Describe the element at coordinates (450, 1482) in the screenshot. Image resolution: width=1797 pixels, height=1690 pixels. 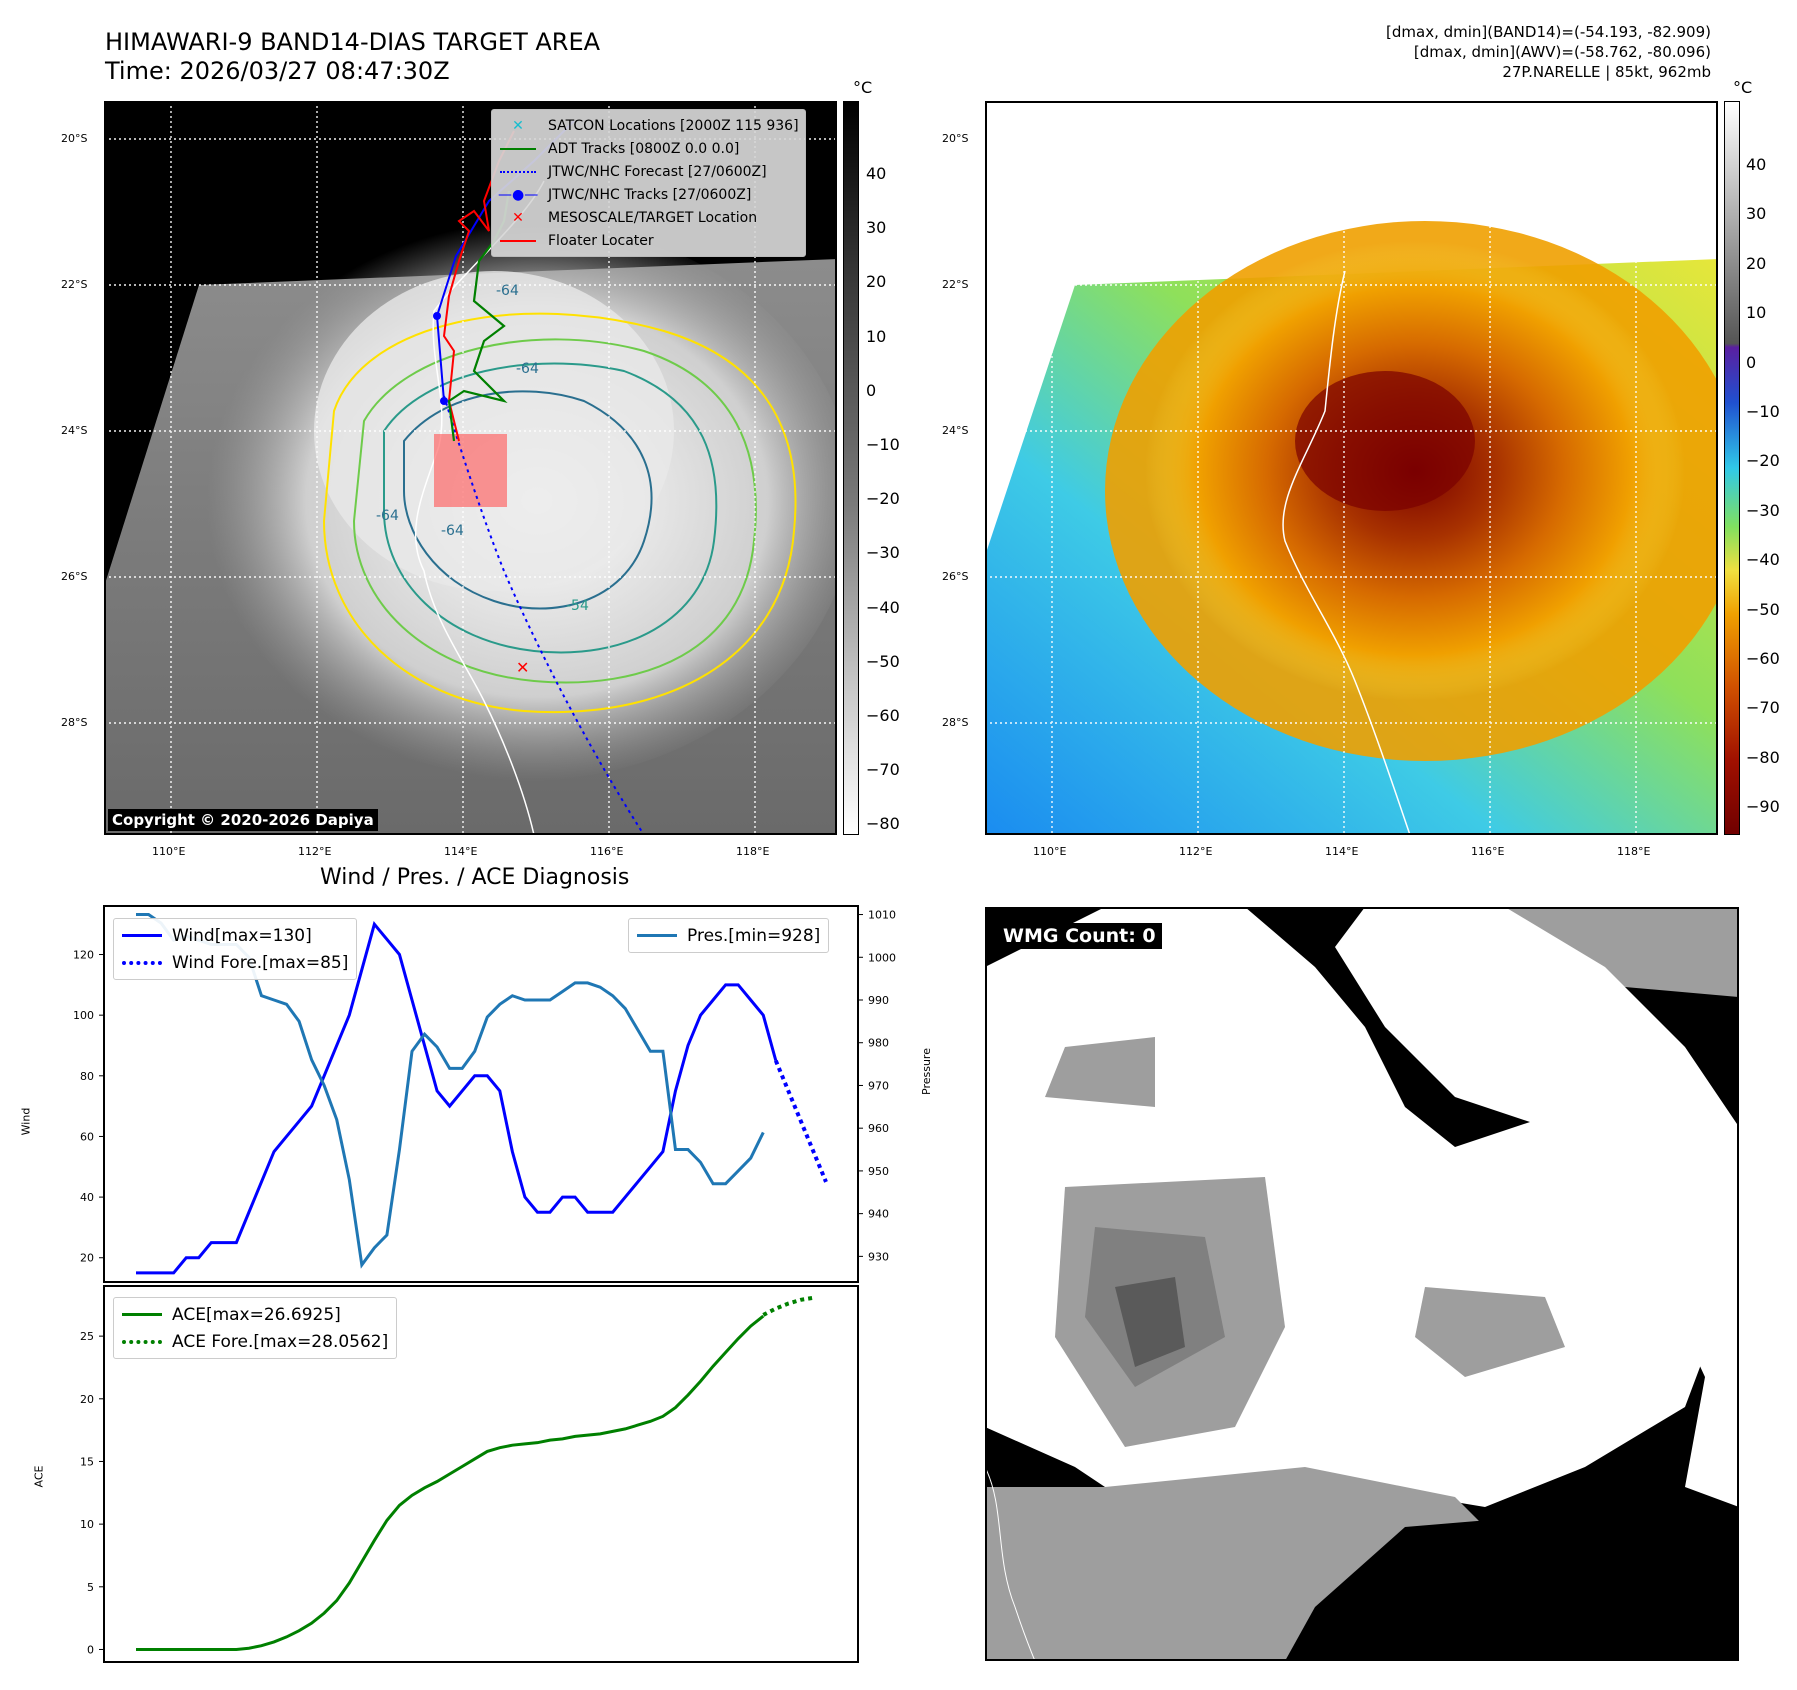
I see `series-ace-line` at that location.